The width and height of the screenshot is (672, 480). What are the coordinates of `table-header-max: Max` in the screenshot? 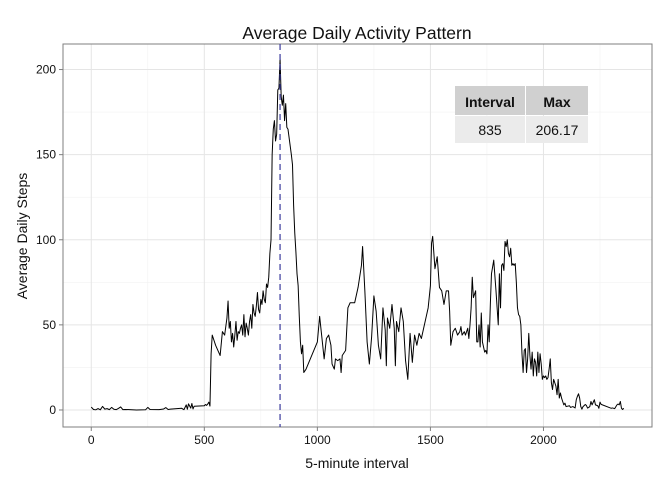 It's located at (556, 102).